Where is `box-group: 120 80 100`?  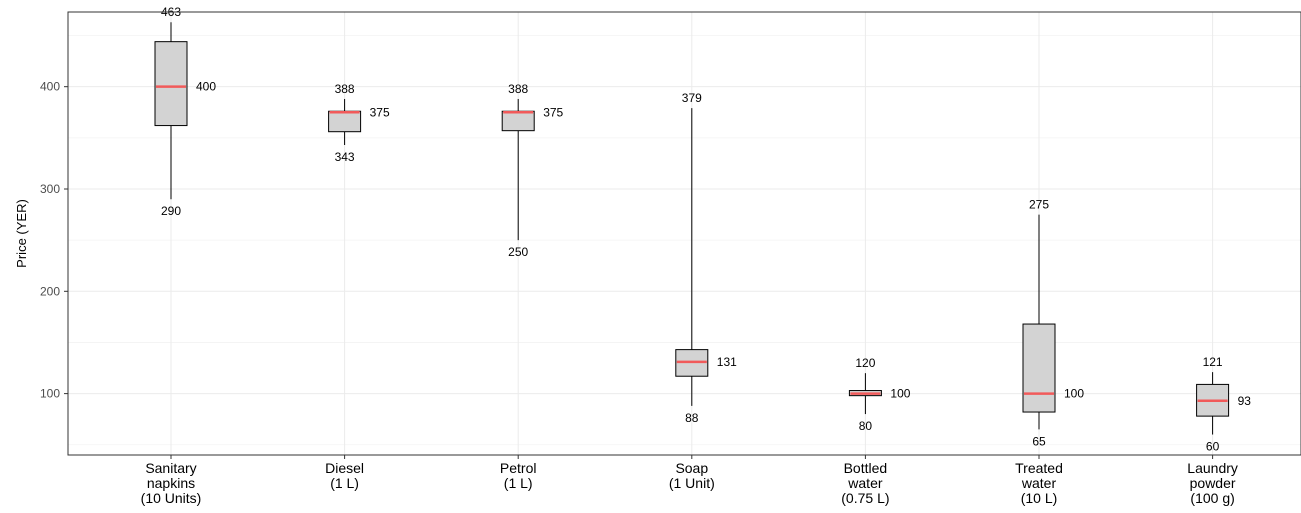 box-group: 120 80 100 is located at coordinates (879, 394).